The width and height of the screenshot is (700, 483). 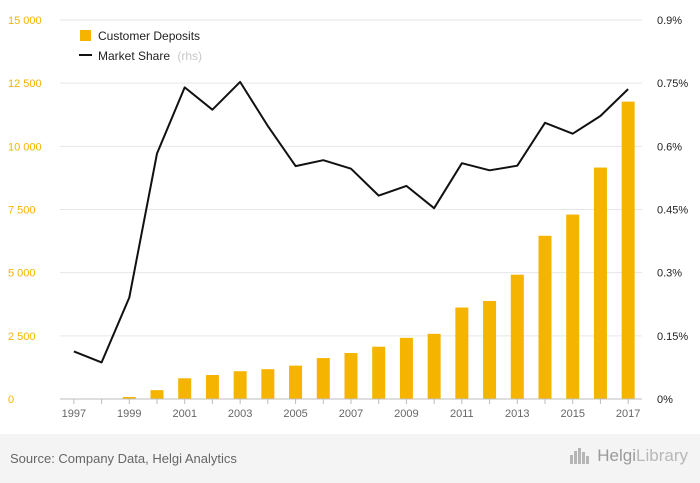 What do you see at coordinates (665, 400) in the screenshot?
I see `right-tick-label: 0%` at bounding box center [665, 400].